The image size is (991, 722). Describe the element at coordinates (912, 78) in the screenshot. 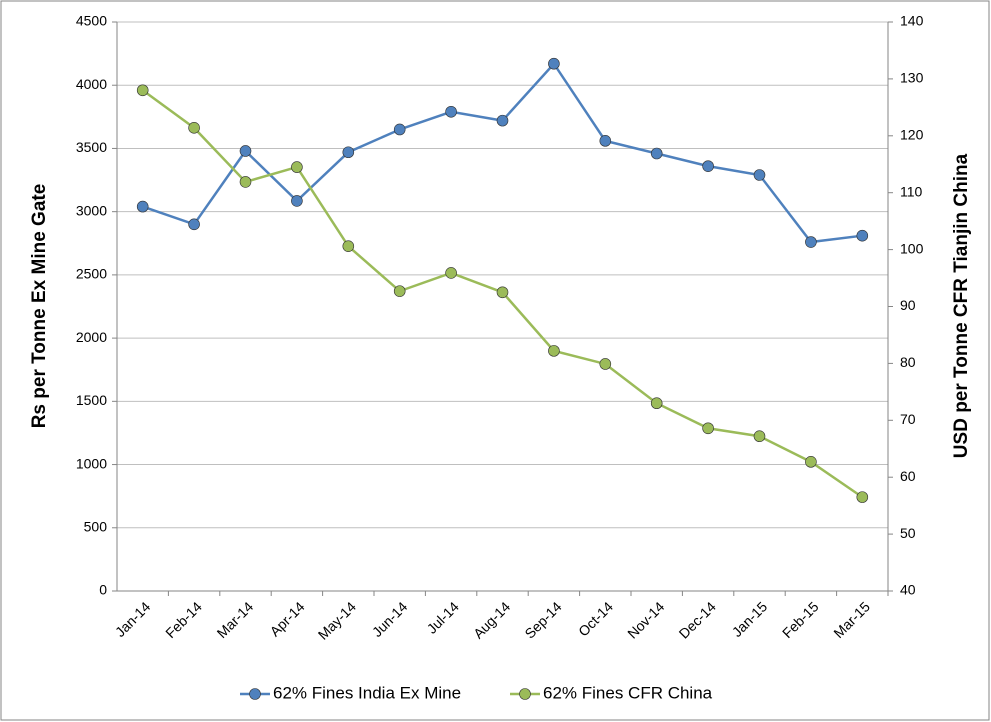

I see `y2-tick-label: 130` at that location.